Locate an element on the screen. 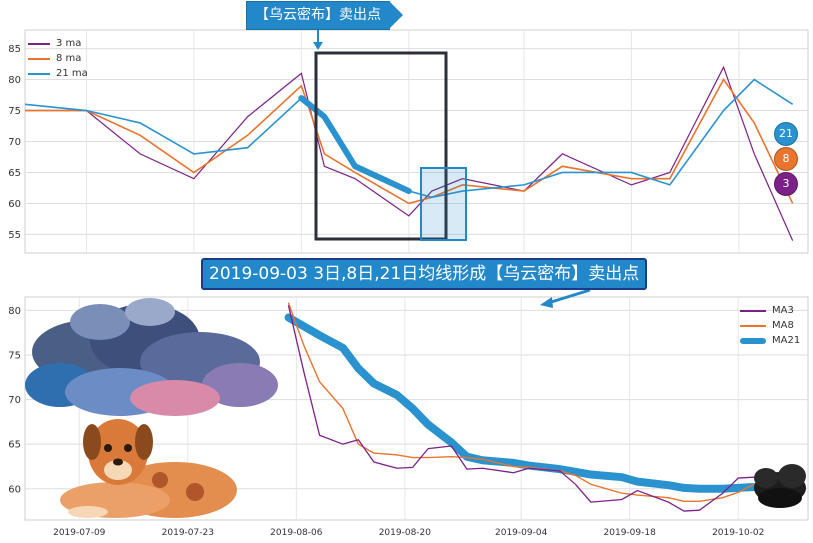  bottom-y-tick-label: 75 is located at coordinates (14, 355).